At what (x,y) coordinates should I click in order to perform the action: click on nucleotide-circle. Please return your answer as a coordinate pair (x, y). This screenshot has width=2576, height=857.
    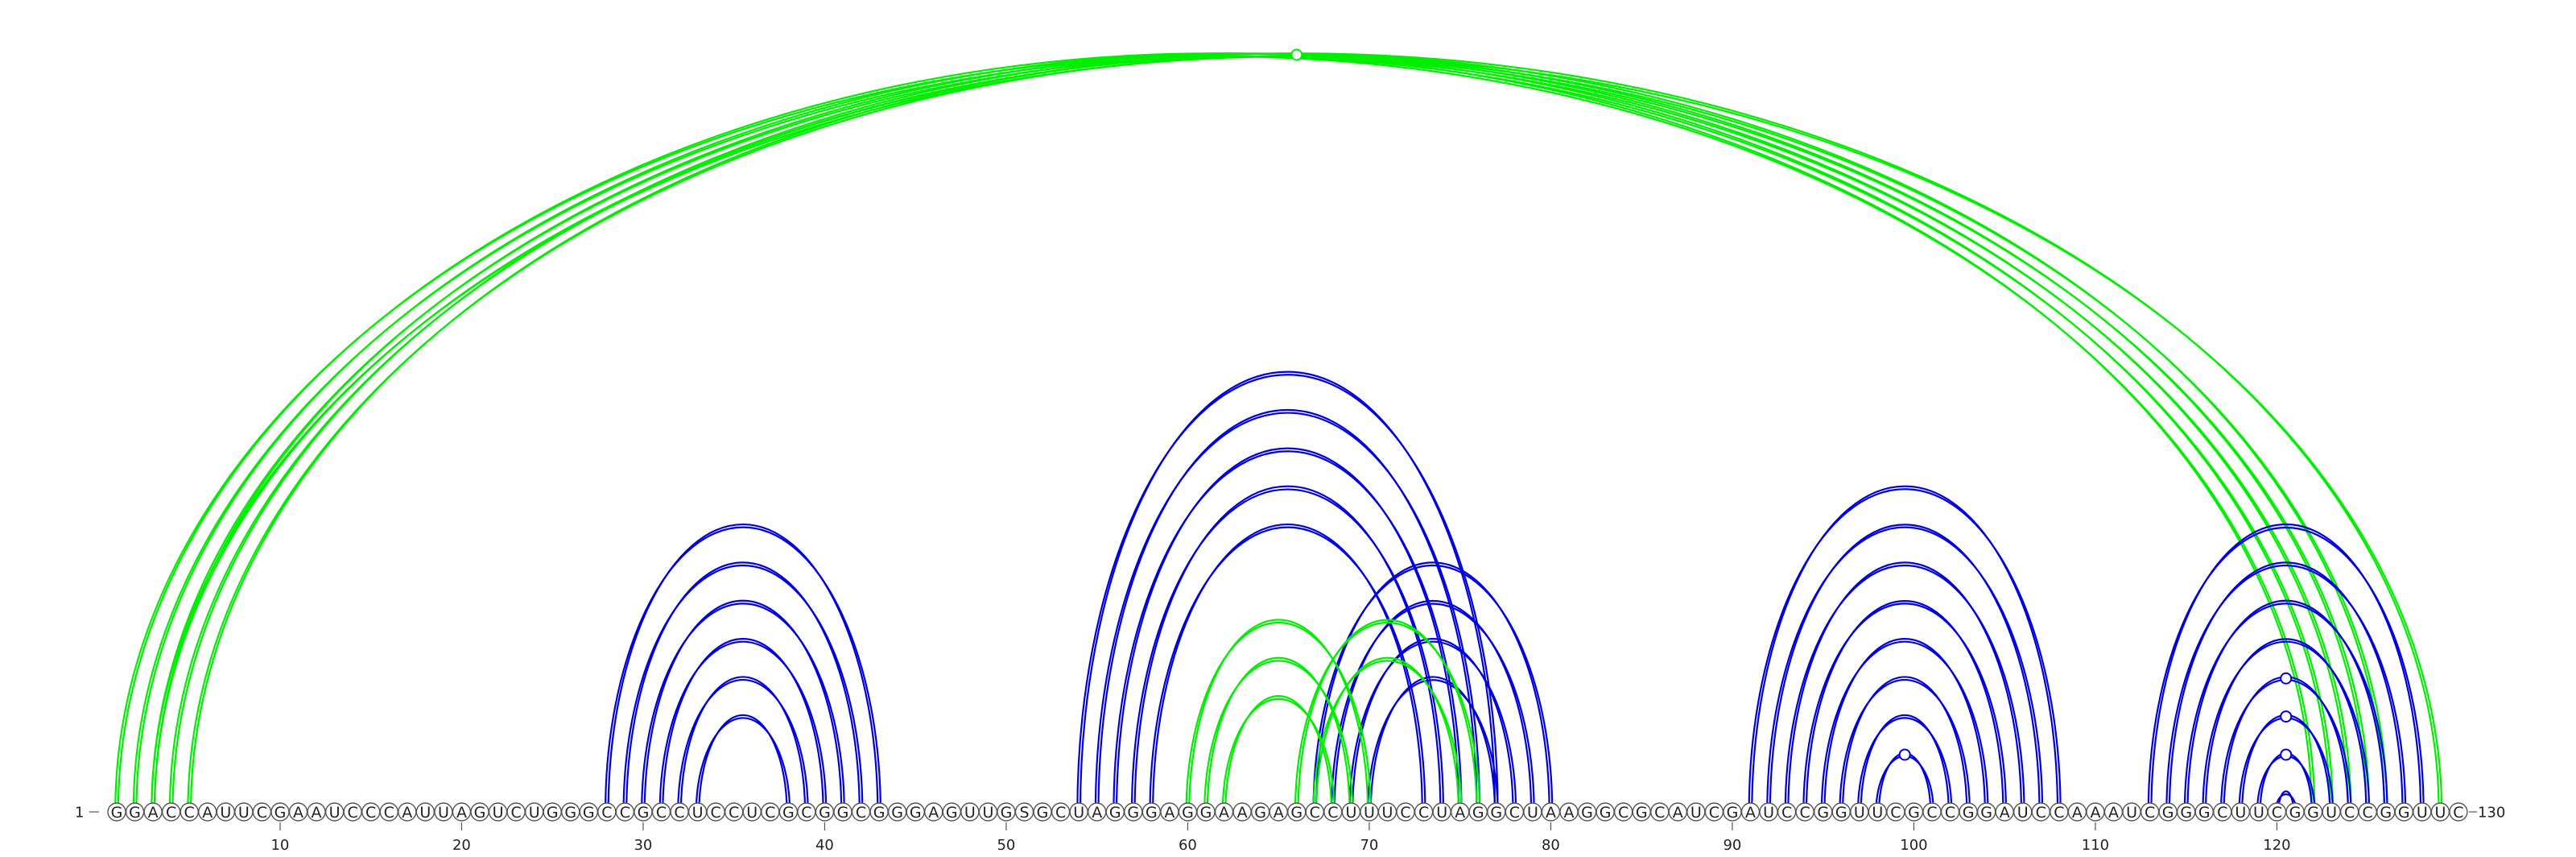
    Looking at the image, I should click on (2458, 812).